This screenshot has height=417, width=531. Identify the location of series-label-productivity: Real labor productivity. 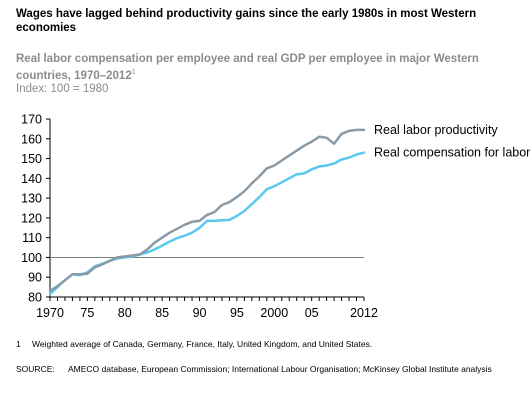
(436, 130).